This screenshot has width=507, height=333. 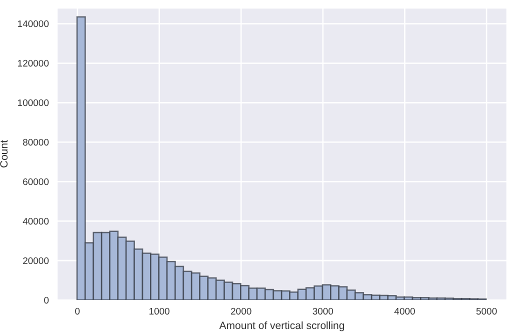 What do you see at coordinates (35, 143) in the screenshot?
I see `y-tick-label: 80000` at bounding box center [35, 143].